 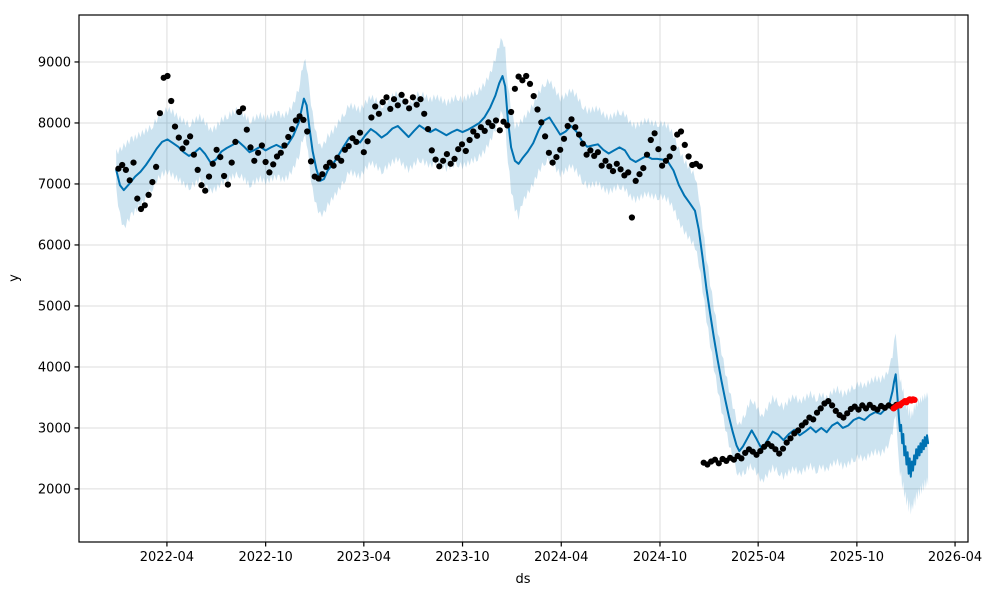 What do you see at coordinates (364, 557) in the screenshot?
I see `x-tick-label: 2023-04` at bounding box center [364, 557].